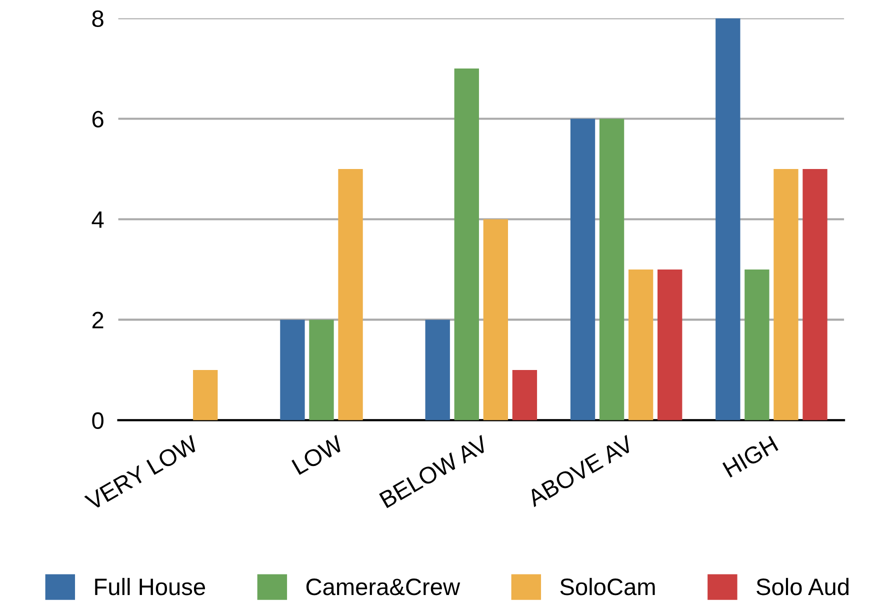  I want to click on legend-label: Camera&Crew, so click(383, 587).